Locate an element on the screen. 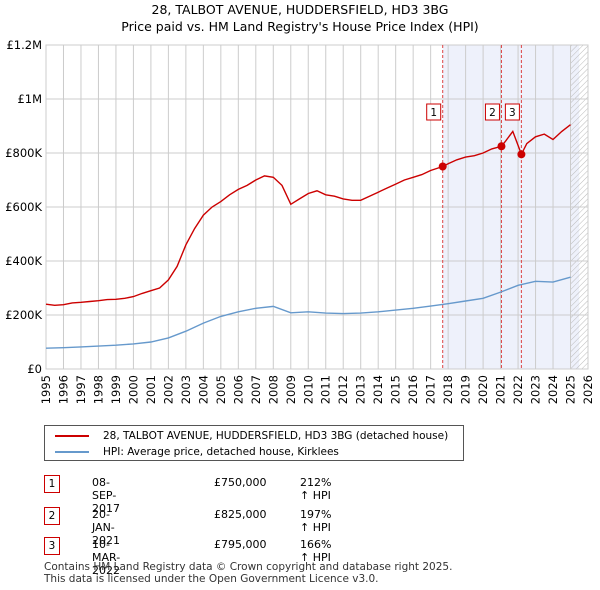 The width and height of the screenshot is (600, 590). y-tick-label: £800K is located at coordinates (23, 153).